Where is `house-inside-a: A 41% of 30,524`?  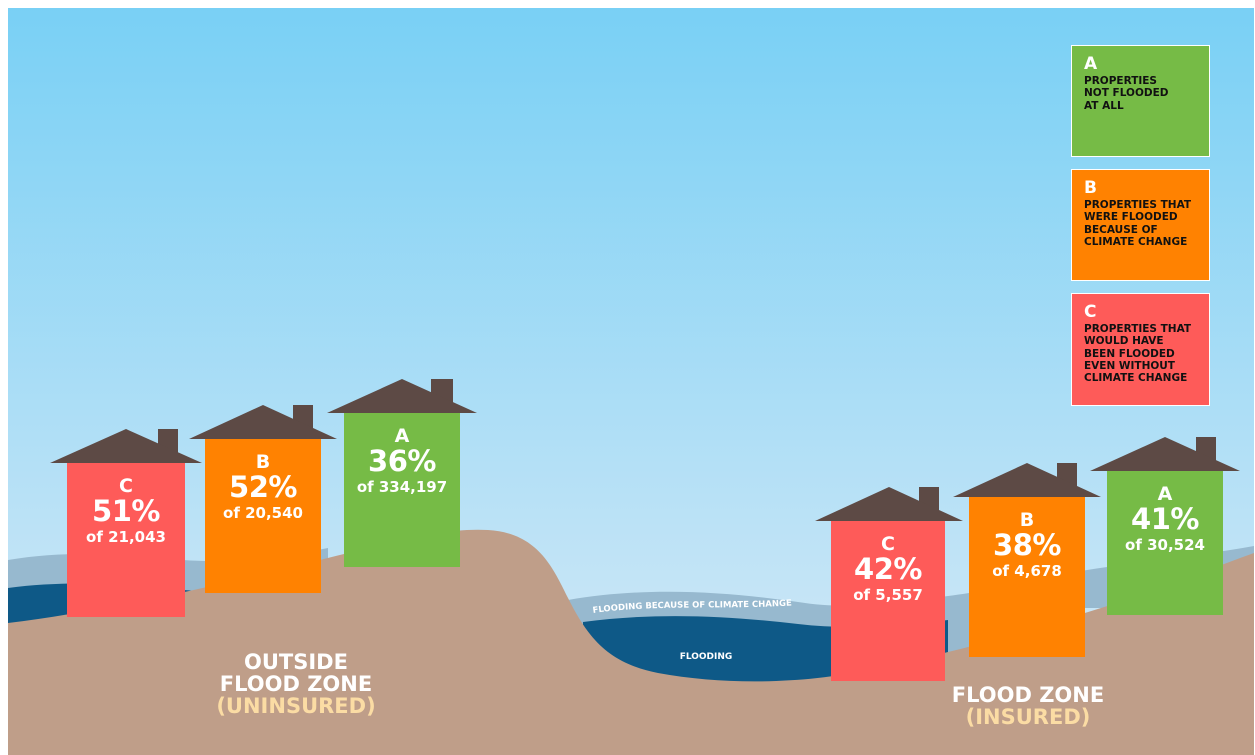 house-inside-a: A 41% of 30,524 is located at coordinates (1165, 525).